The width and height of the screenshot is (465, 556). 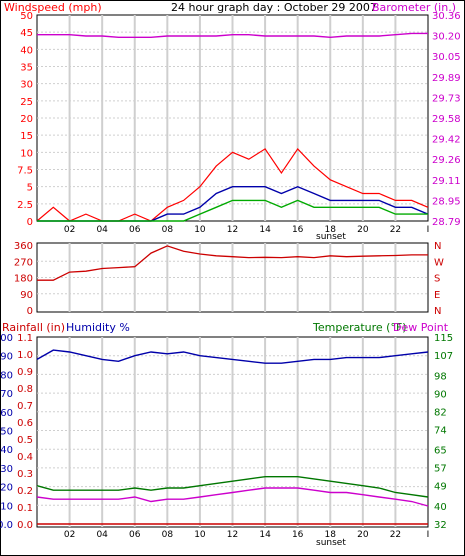 What do you see at coordinates (26, 119) in the screenshot?
I see `wind-y-tick-label: 20` at bounding box center [26, 119].